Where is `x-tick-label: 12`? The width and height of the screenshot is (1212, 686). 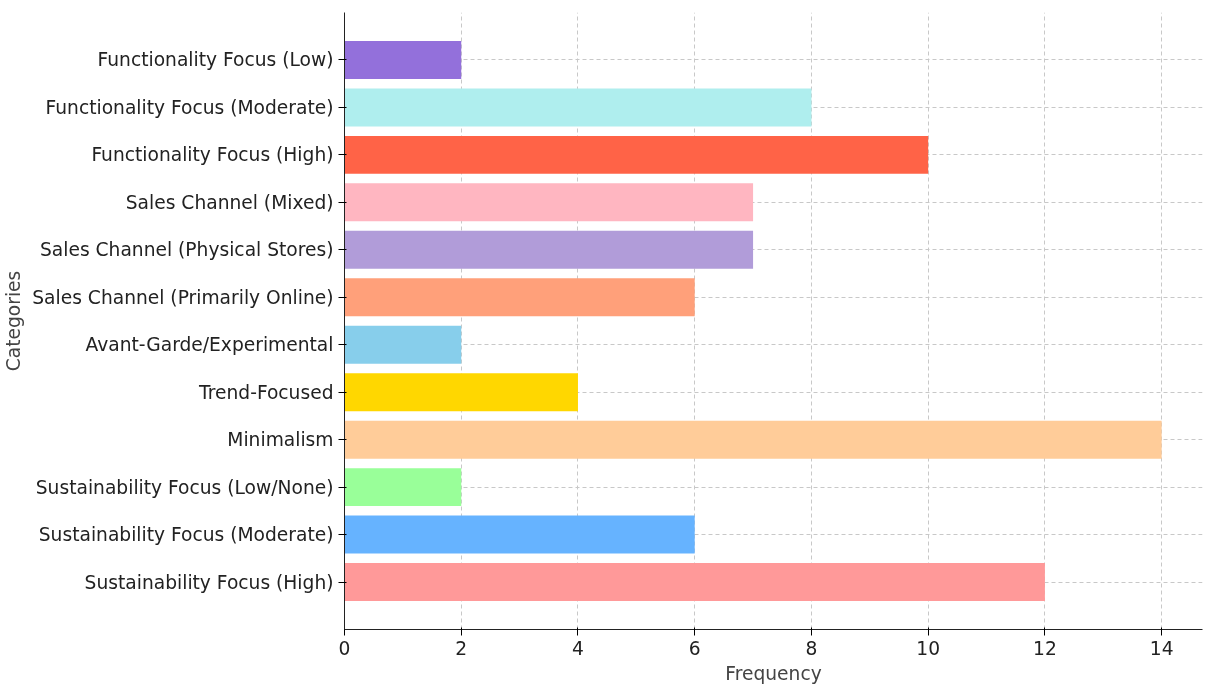 x-tick-label: 12 is located at coordinates (1045, 648).